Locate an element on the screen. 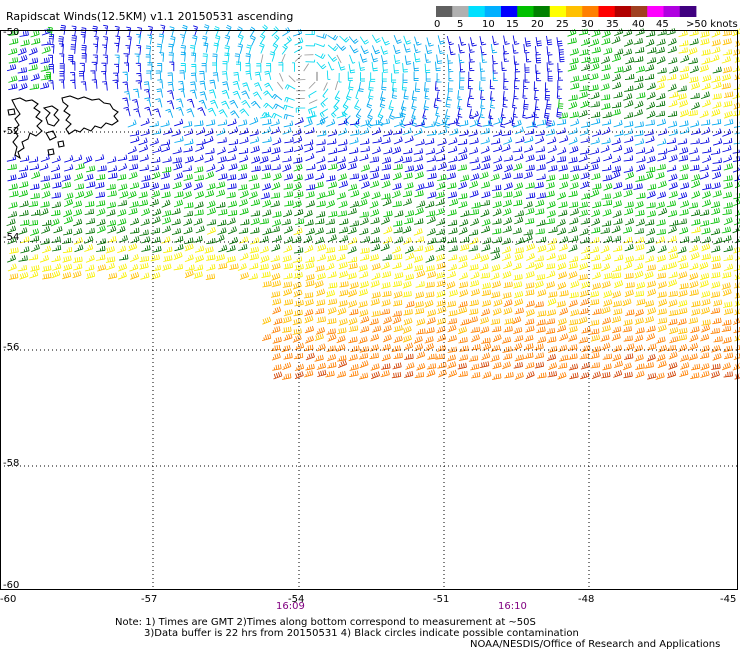  legend-tick-label: 20 is located at coordinates (537, 24).